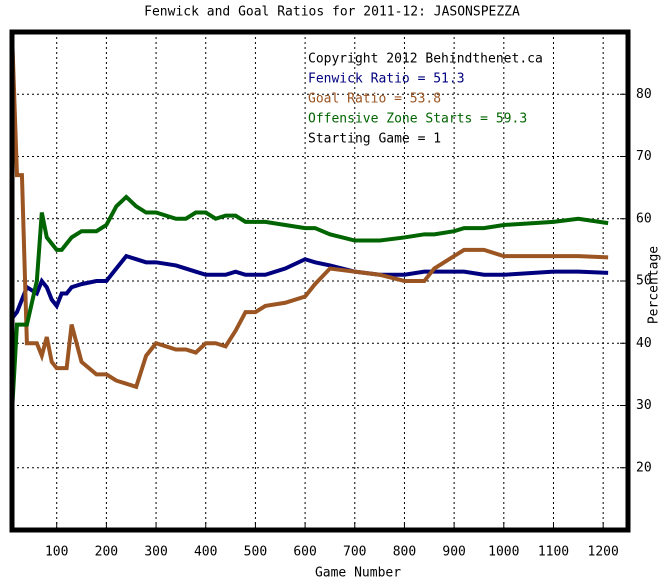  Describe the element at coordinates (425, 59) in the screenshot. I see `annotation: Copyright 2012 Behindthenet.ca` at that location.